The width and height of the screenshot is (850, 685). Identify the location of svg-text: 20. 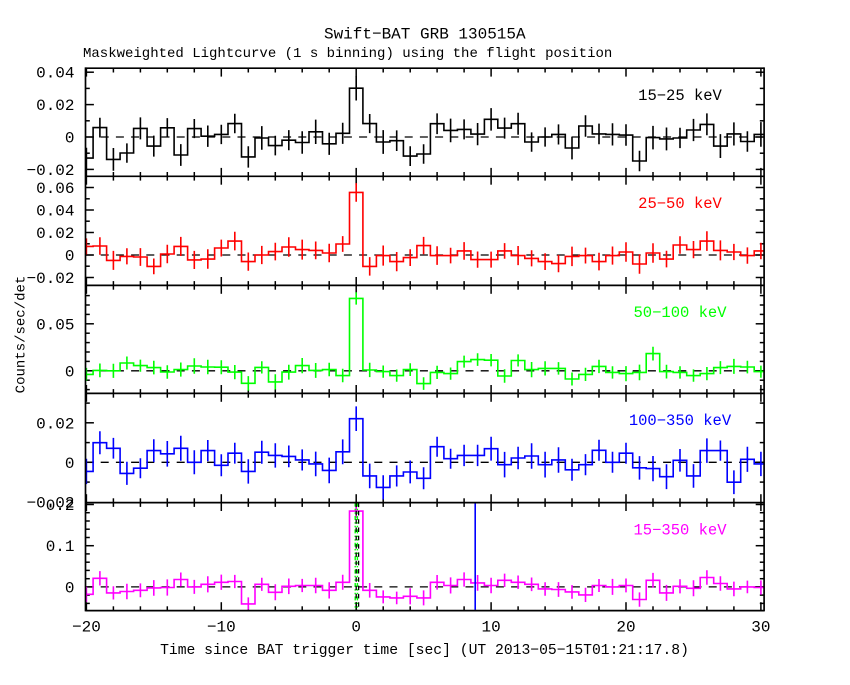
(625, 628).